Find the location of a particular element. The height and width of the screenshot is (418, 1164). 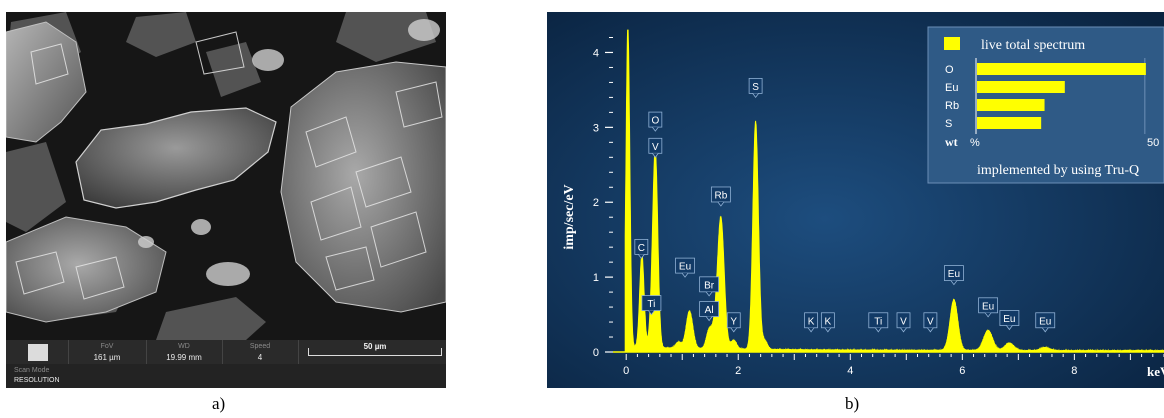

x-axis-title: keV is located at coordinates (1155, 371).